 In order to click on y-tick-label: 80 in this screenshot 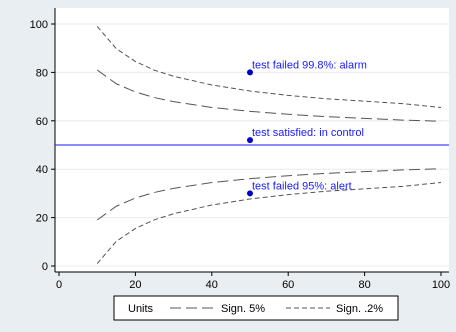, I will do `click(42, 73)`.